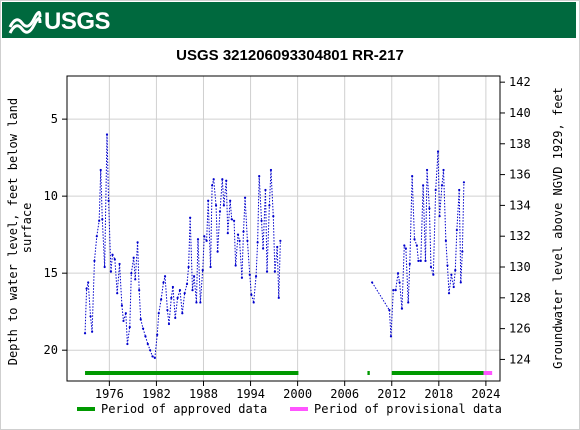  Describe the element at coordinates (520, 205) in the screenshot. I see `y-right-tick-label: 134` at that location.